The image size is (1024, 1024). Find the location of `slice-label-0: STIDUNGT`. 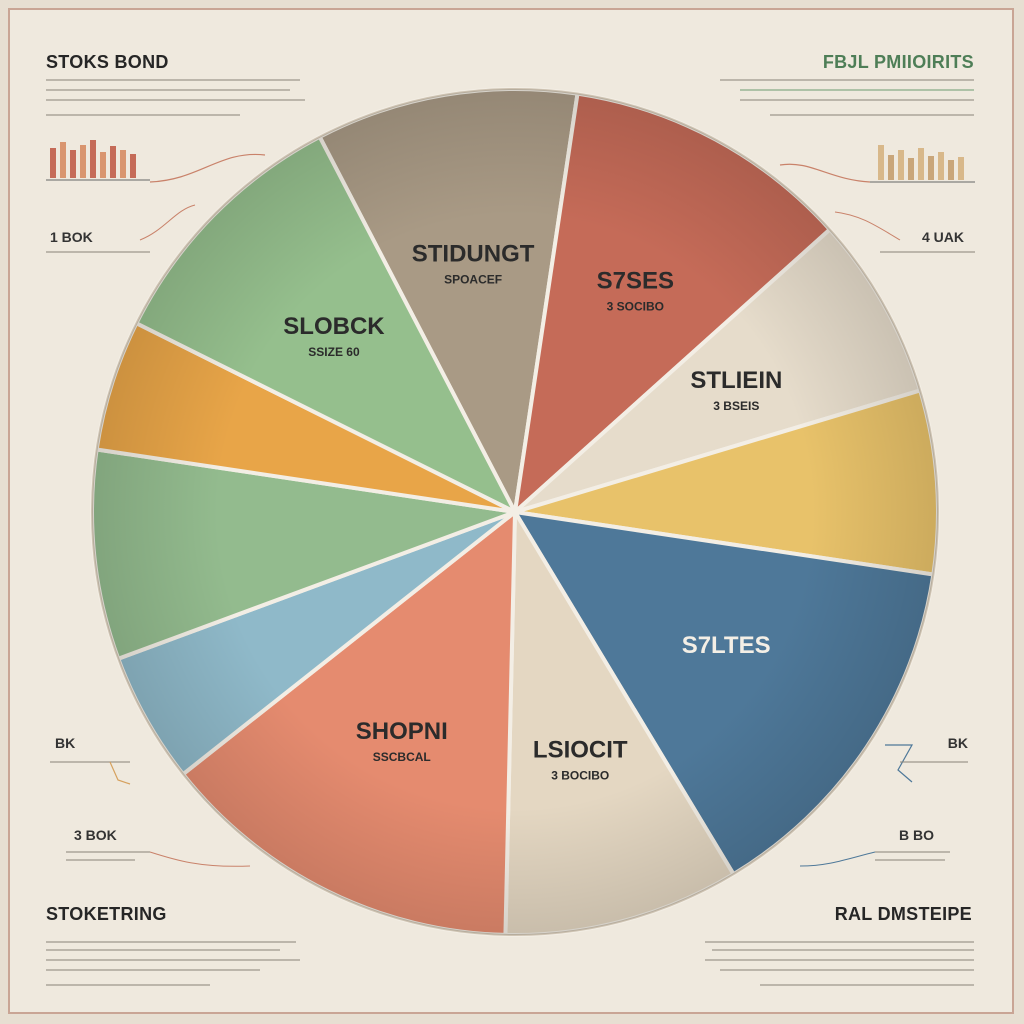

slice-label-0: STIDUNGT is located at coordinates (473, 254).